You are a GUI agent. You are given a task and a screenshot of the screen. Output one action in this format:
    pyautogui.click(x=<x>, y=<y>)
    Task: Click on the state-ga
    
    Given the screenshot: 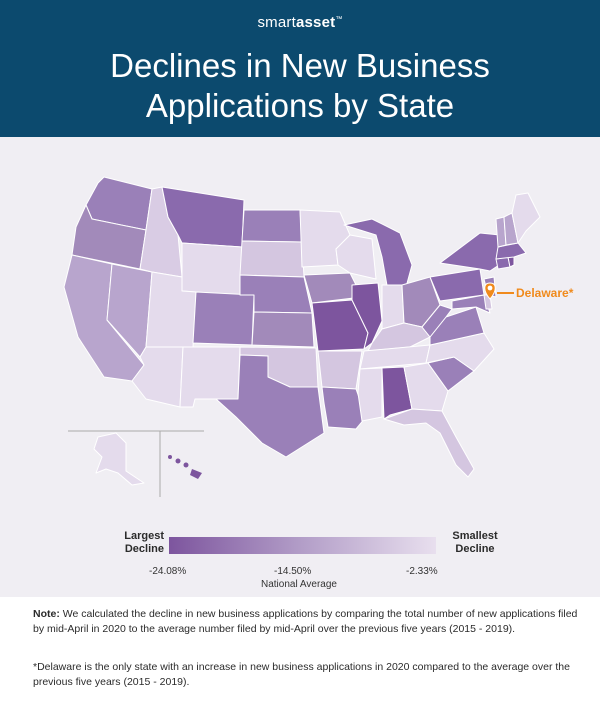 What is the action you would take?
    pyautogui.click(x=426, y=387)
    